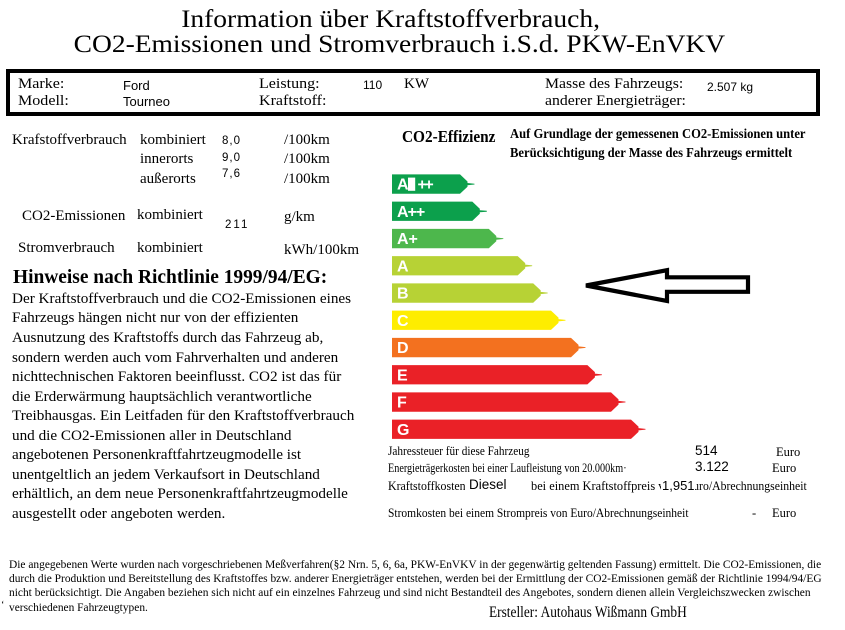  What do you see at coordinates (403, 321) in the screenshot?
I see `svg-text: C` at bounding box center [403, 321].